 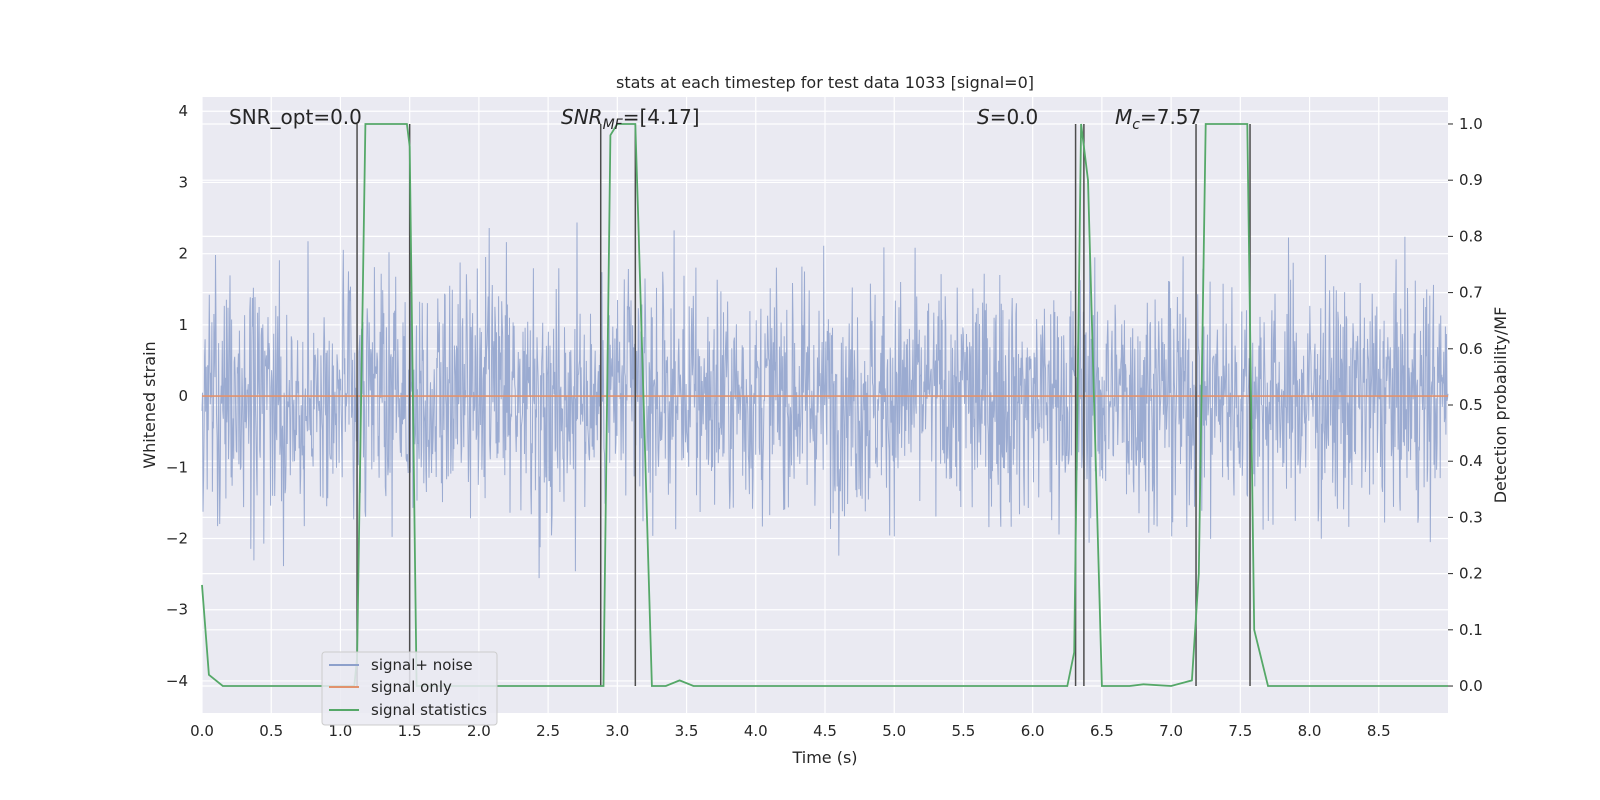 What do you see at coordinates (1471, 630) in the screenshot?
I see `y2-tick-label: 0.1` at bounding box center [1471, 630].